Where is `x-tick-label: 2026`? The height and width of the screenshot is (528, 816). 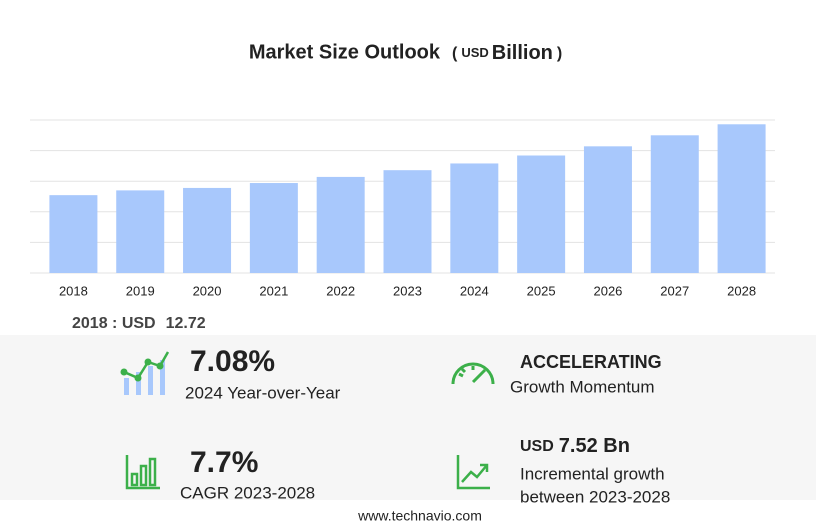
x-tick-label: 2026 is located at coordinates (607, 290).